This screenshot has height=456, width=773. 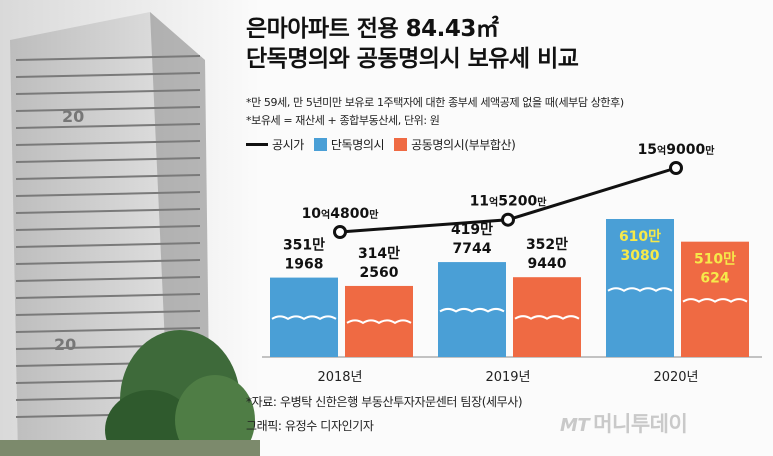 What do you see at coordinates (463, 145) in the screenshot?
I see `legend-label-joint: 공동명의시(부부합산)` at bounding box center [463, 145].